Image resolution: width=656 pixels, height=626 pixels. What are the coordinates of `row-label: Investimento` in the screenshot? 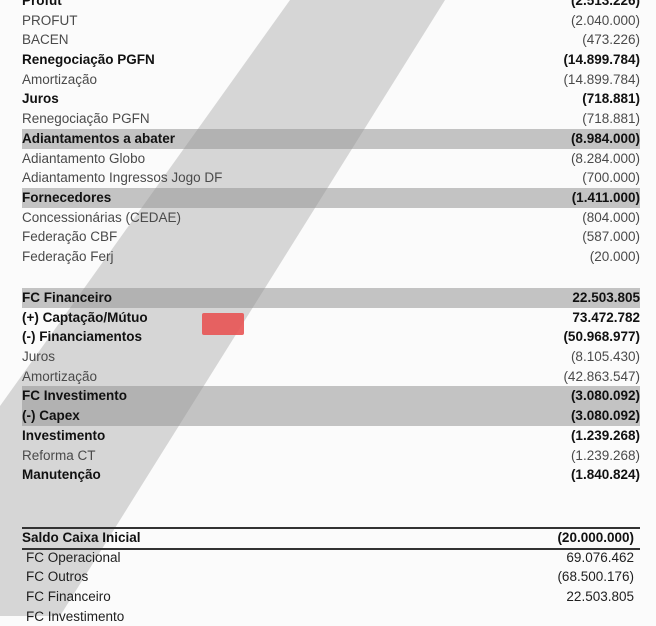 It's located at (64, 435).